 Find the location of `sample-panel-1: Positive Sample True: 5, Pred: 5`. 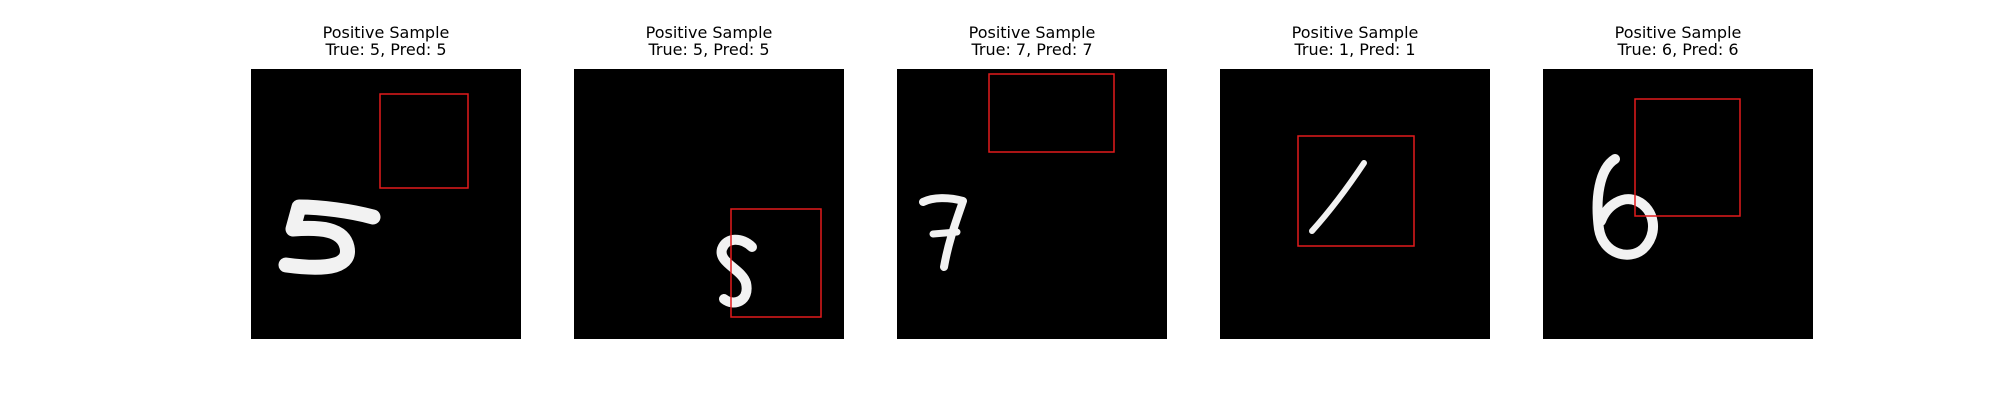

sample-panel-1: Positive Sample True: 5, Pred: 5 is located at coordinates (386, 181).